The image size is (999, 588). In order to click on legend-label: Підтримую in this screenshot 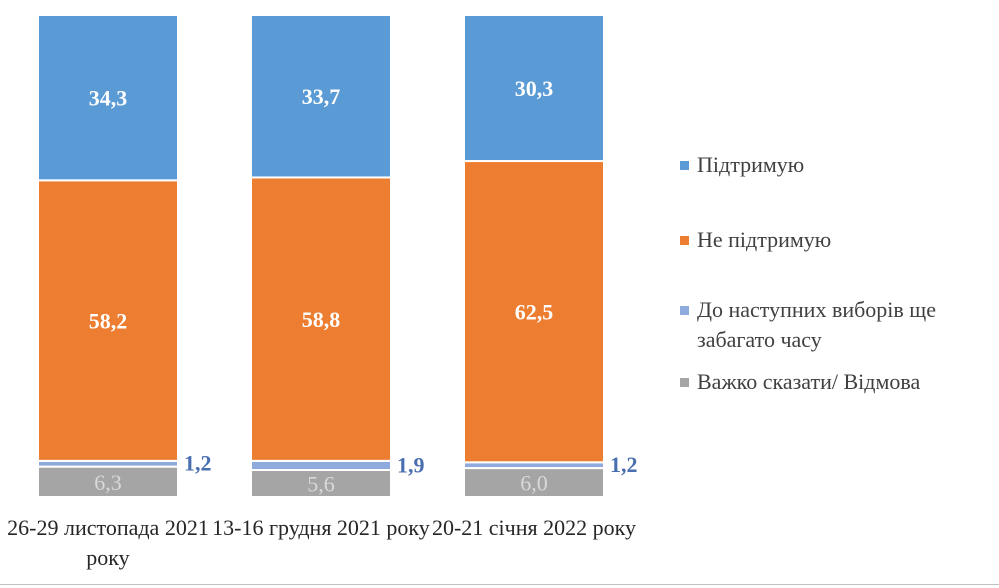, I will do `click(751, 164)`.